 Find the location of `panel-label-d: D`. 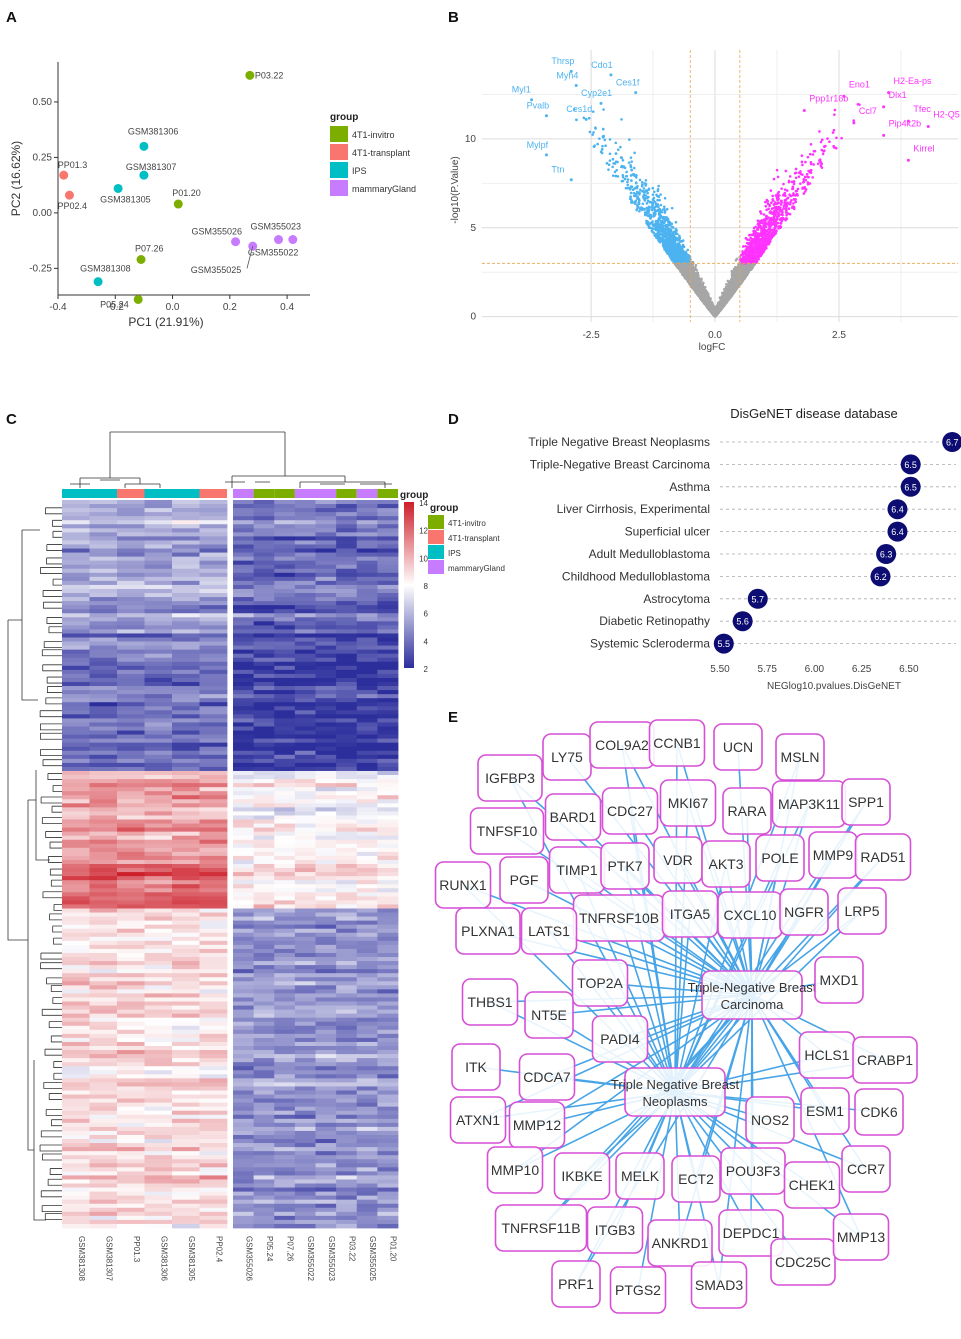

panel-label-d: D is located at coordinates (453, 419).